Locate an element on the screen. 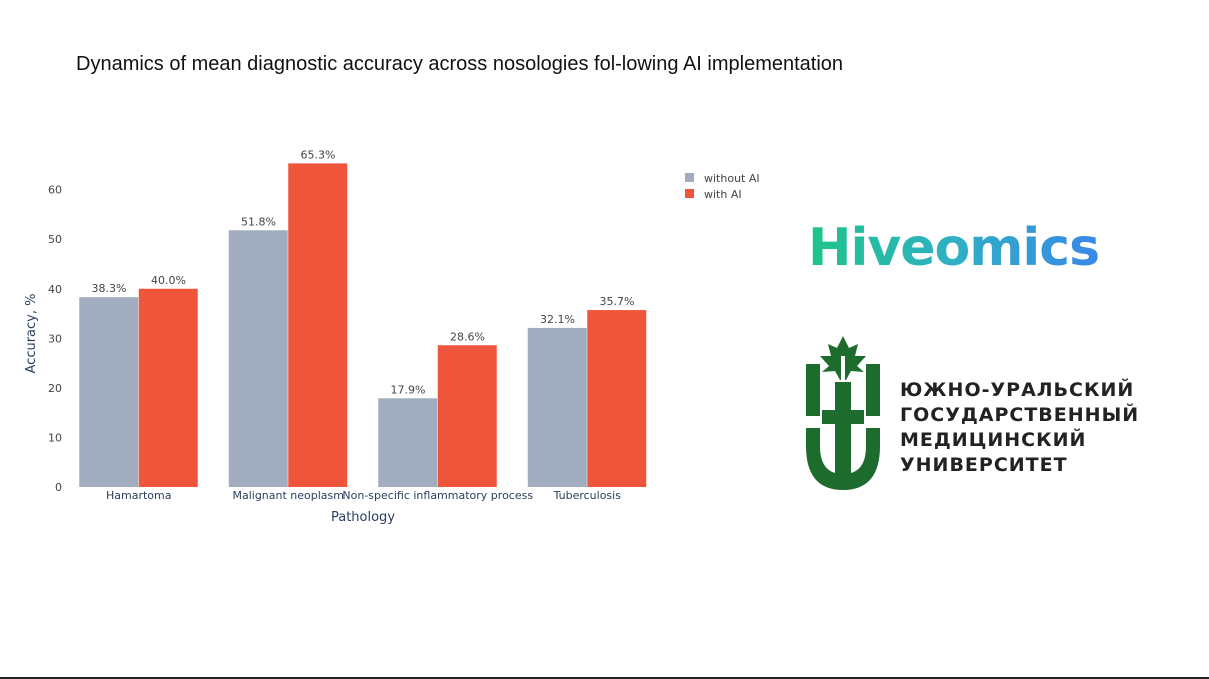  data-label: 32.1% is located at coordinates (557, 319).